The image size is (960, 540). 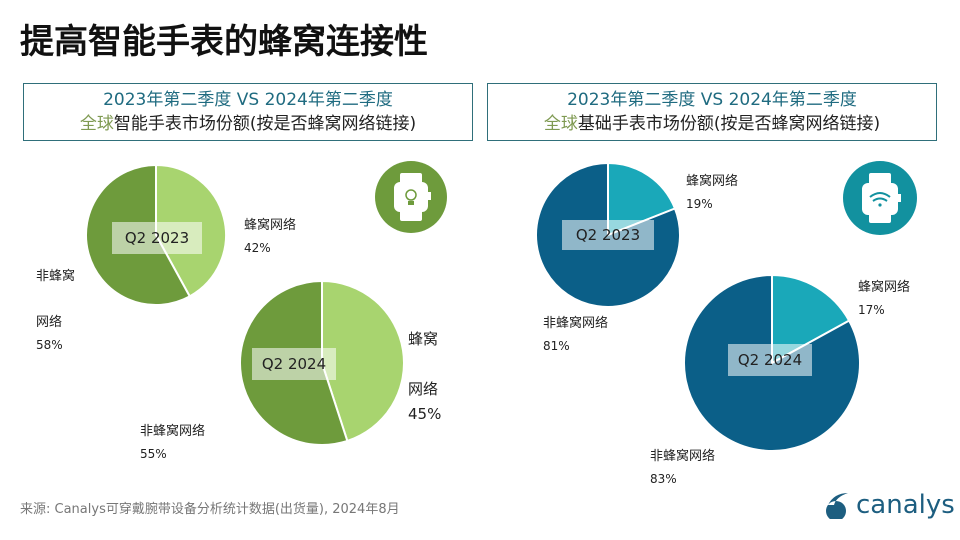 I want to click on canalys-logo-icon, so click(x=837, y=506).